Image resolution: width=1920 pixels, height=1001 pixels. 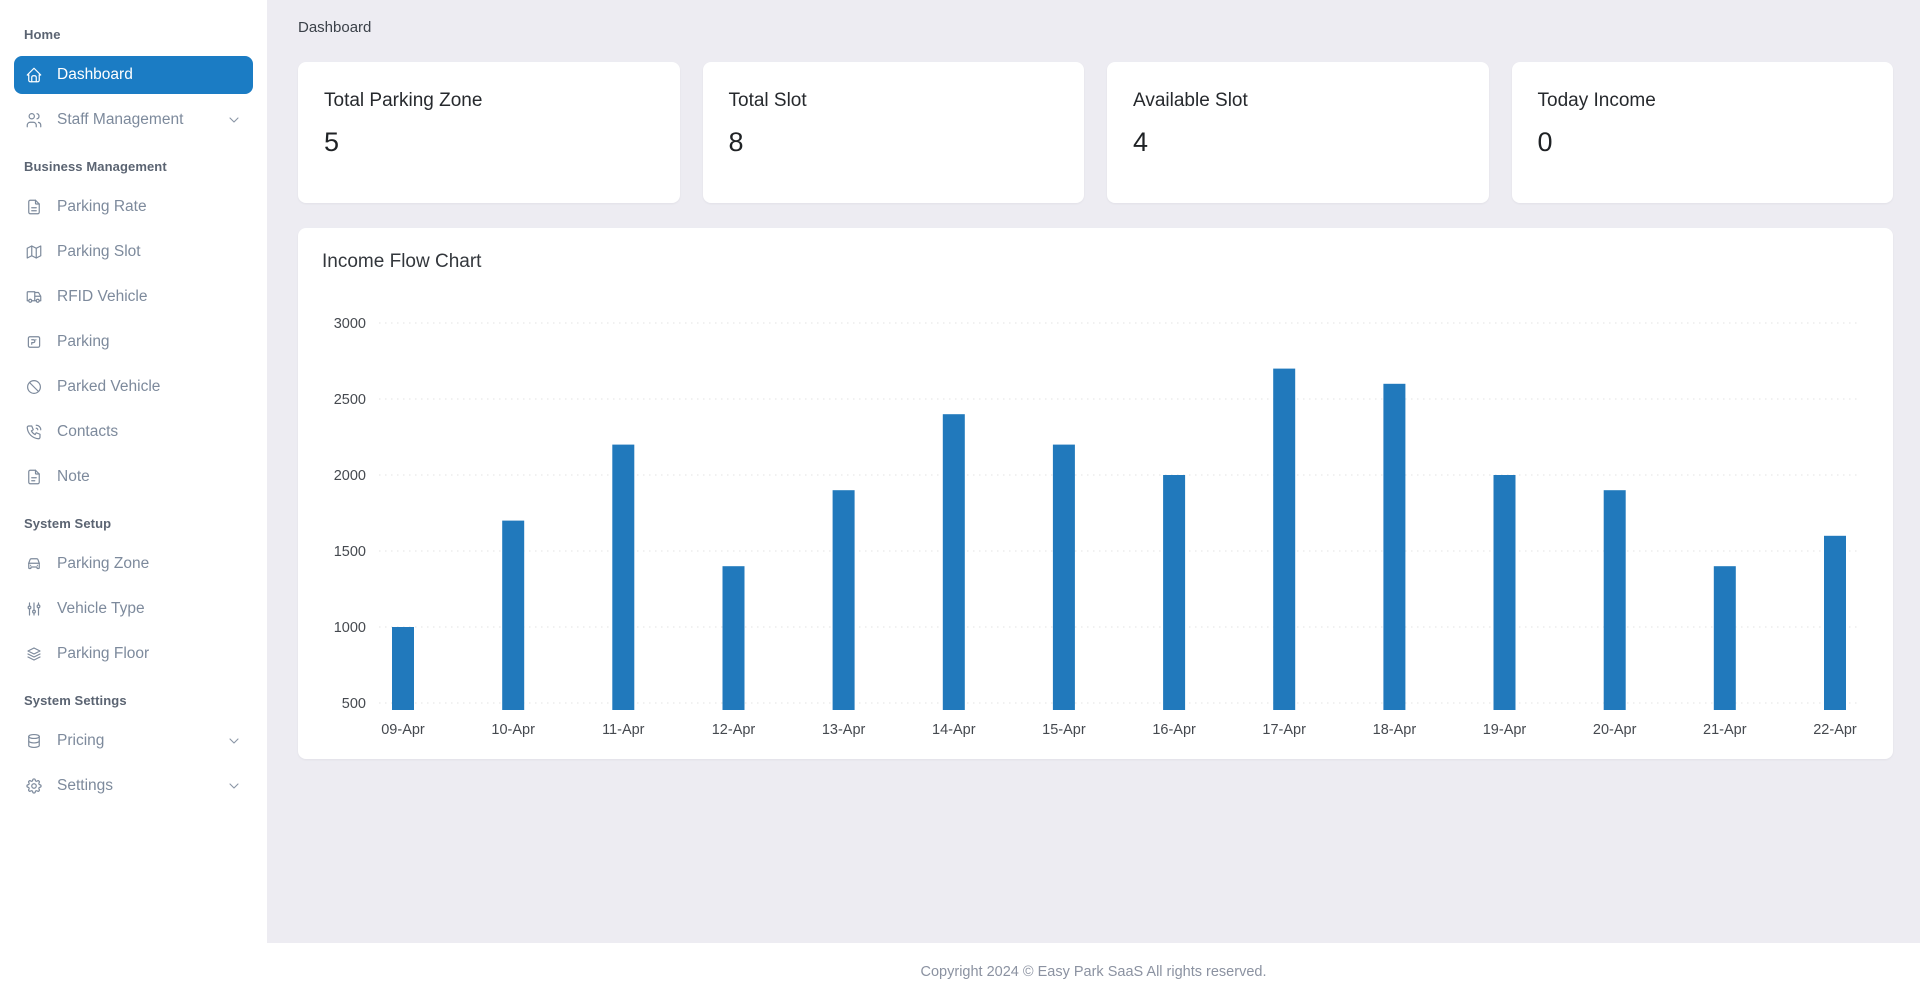 I want to click on bar-15-Apr, so click(x=1063, y=577).